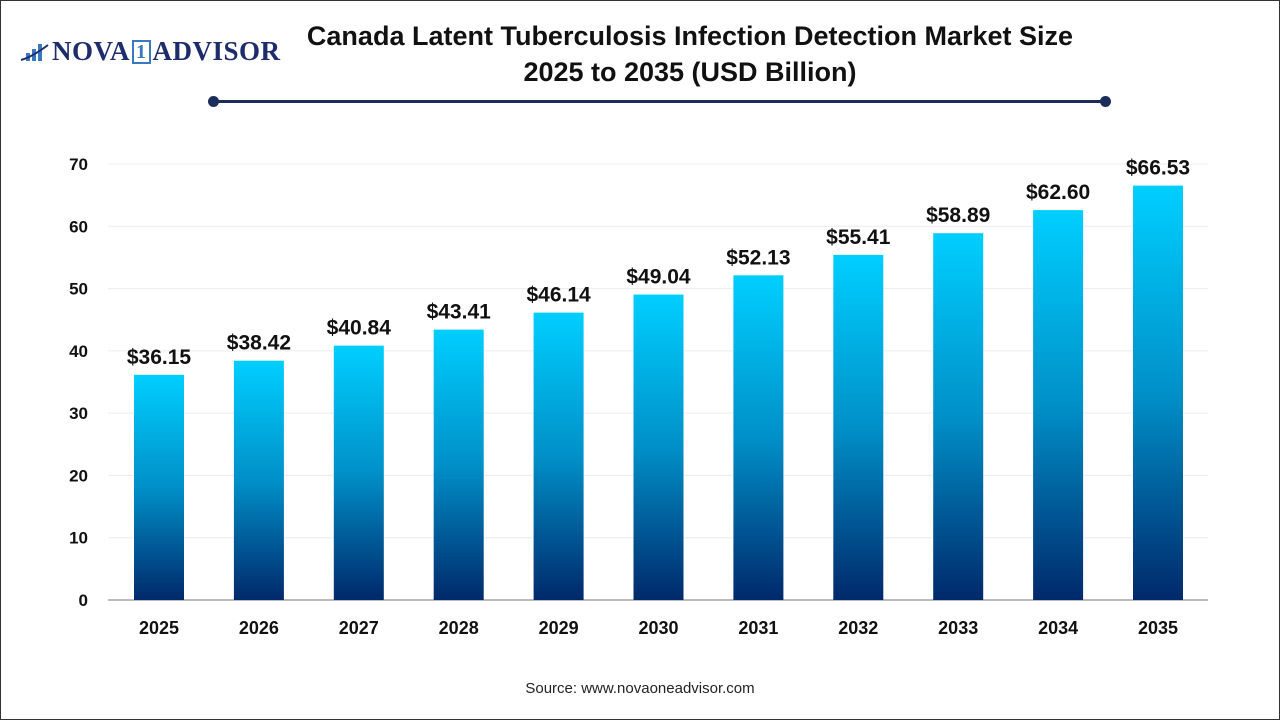 The height and width of the screenshot is (720, 1280). What do you see at coordinates (1158, 392) in the screenshot?
I see `bar-2035` at bounding box center [1158, 392].